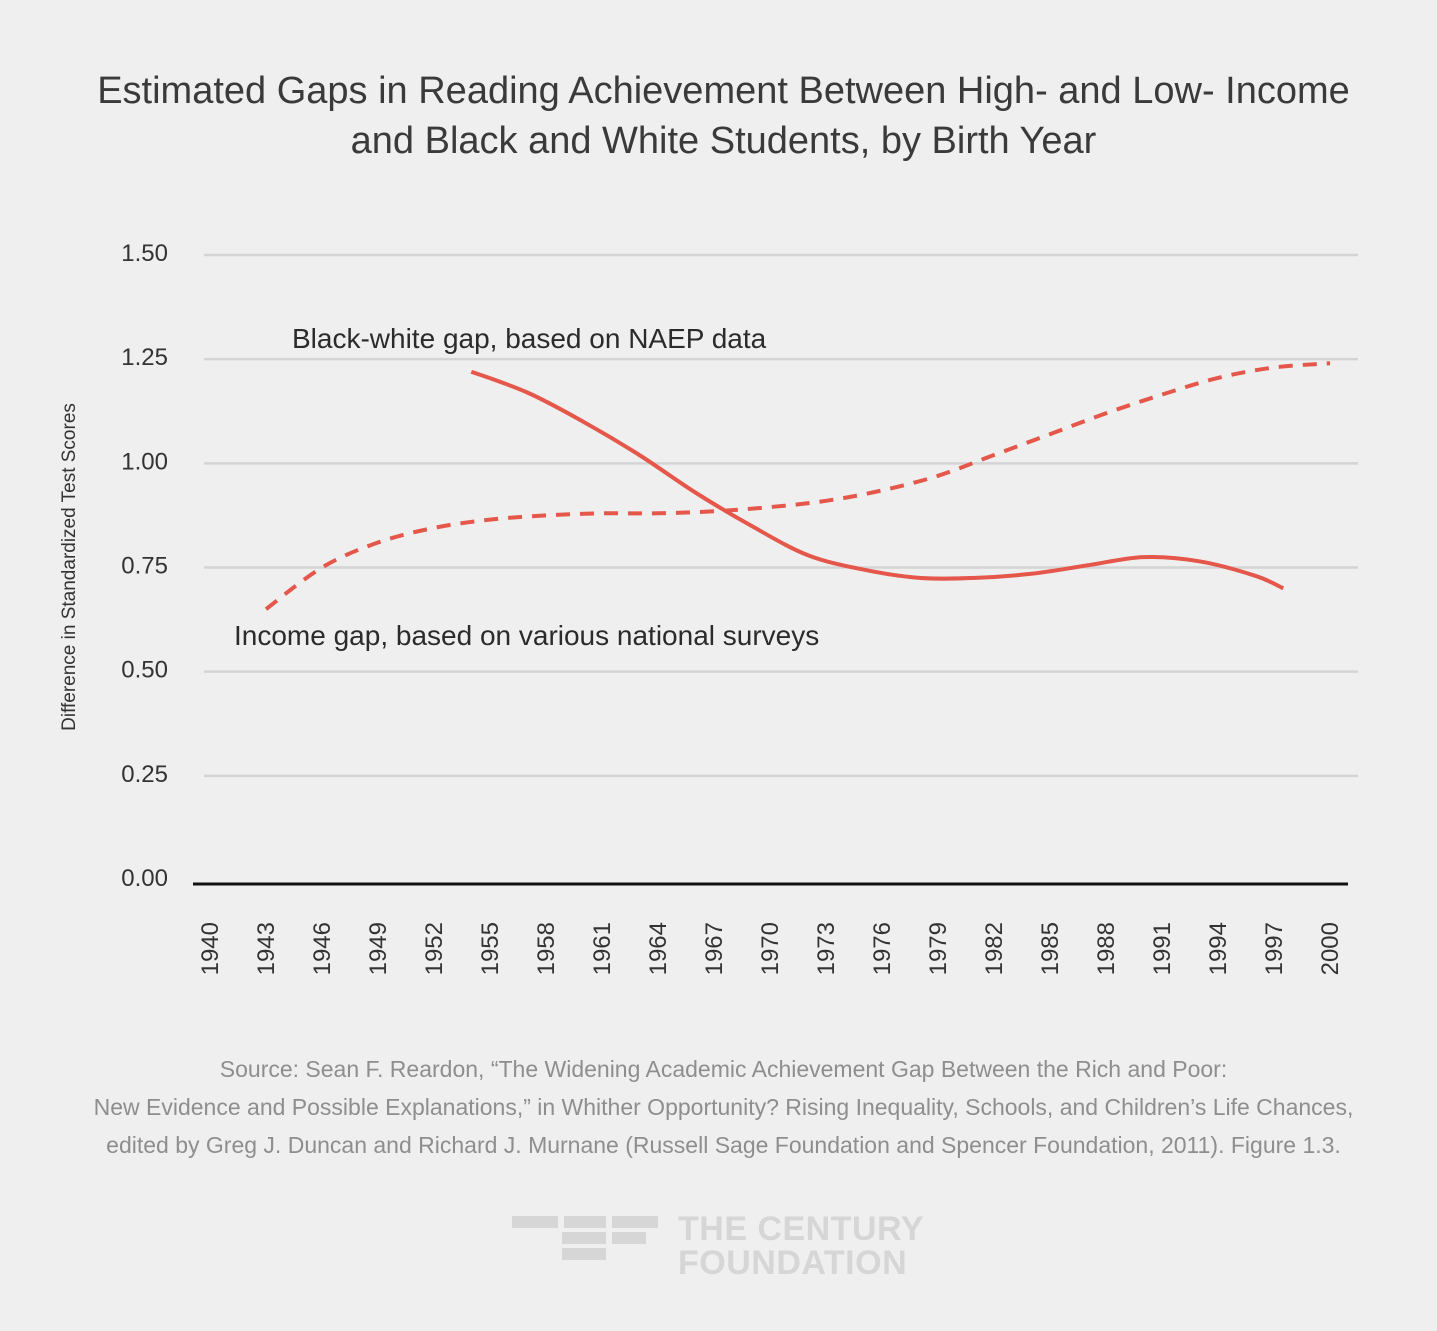 This screenshot has width=1437, height=1331. Describe the element at coordinates (801, 1229) in the screenshot. I see `brand-line-1: THE CENTURY` at that location.